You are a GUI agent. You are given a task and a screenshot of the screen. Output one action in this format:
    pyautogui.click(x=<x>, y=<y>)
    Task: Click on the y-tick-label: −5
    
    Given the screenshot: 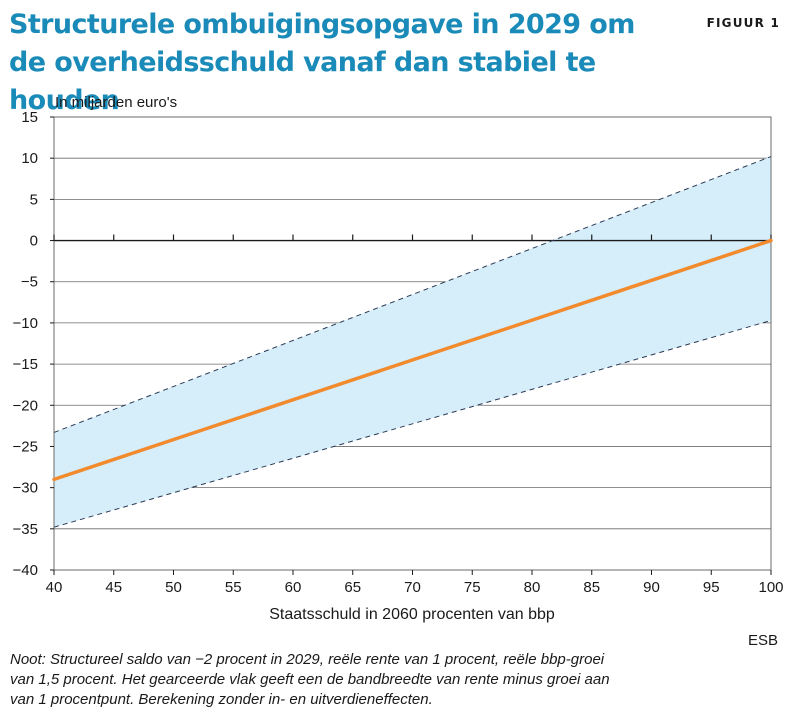 What is the action you would take?
    pyautogui.click(x=29, y=282)
    